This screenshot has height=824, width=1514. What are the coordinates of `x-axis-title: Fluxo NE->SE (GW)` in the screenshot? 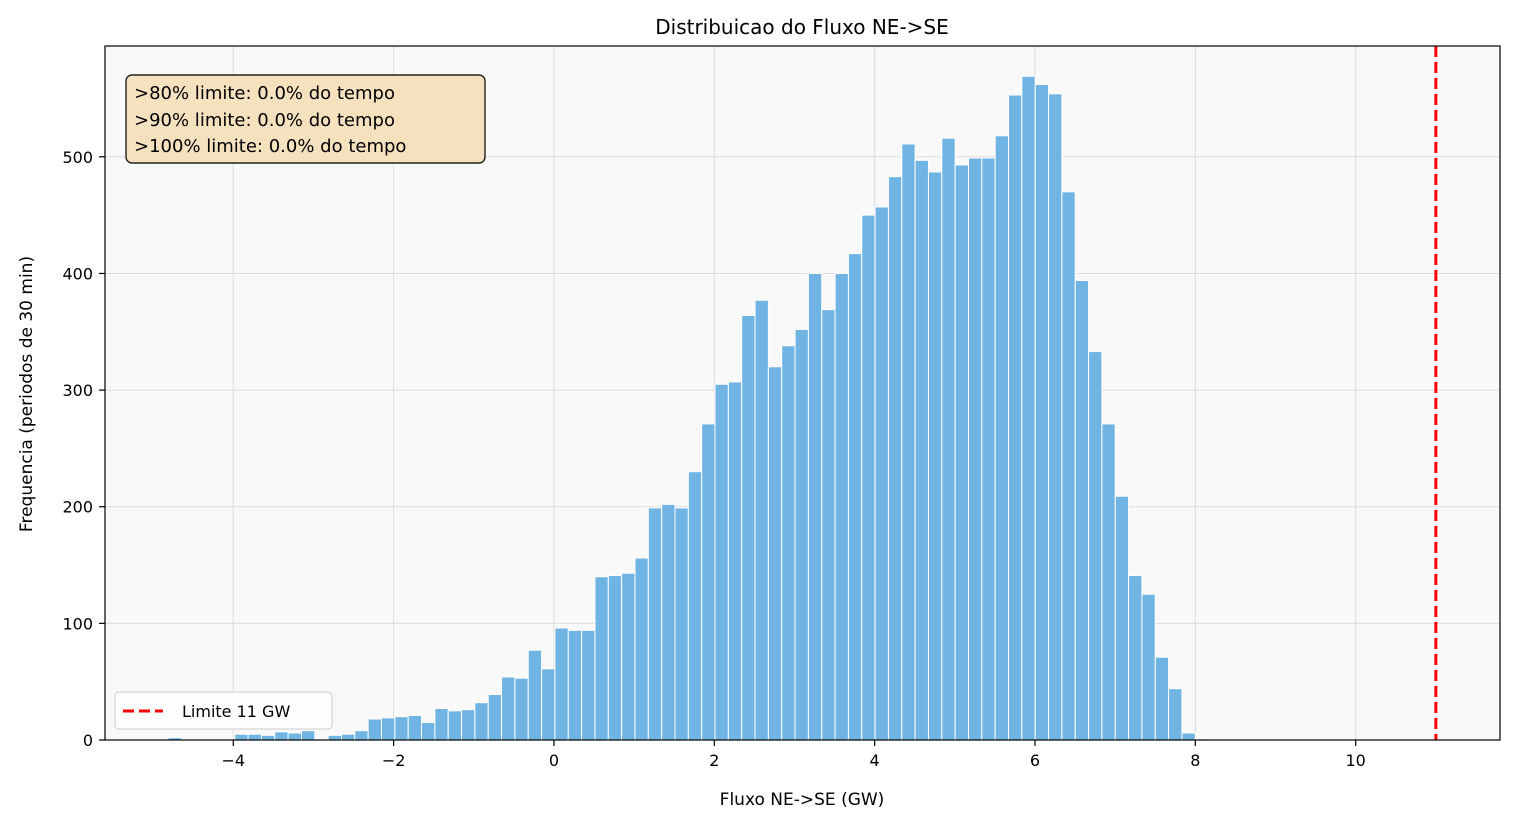 It's located at (802, 800).